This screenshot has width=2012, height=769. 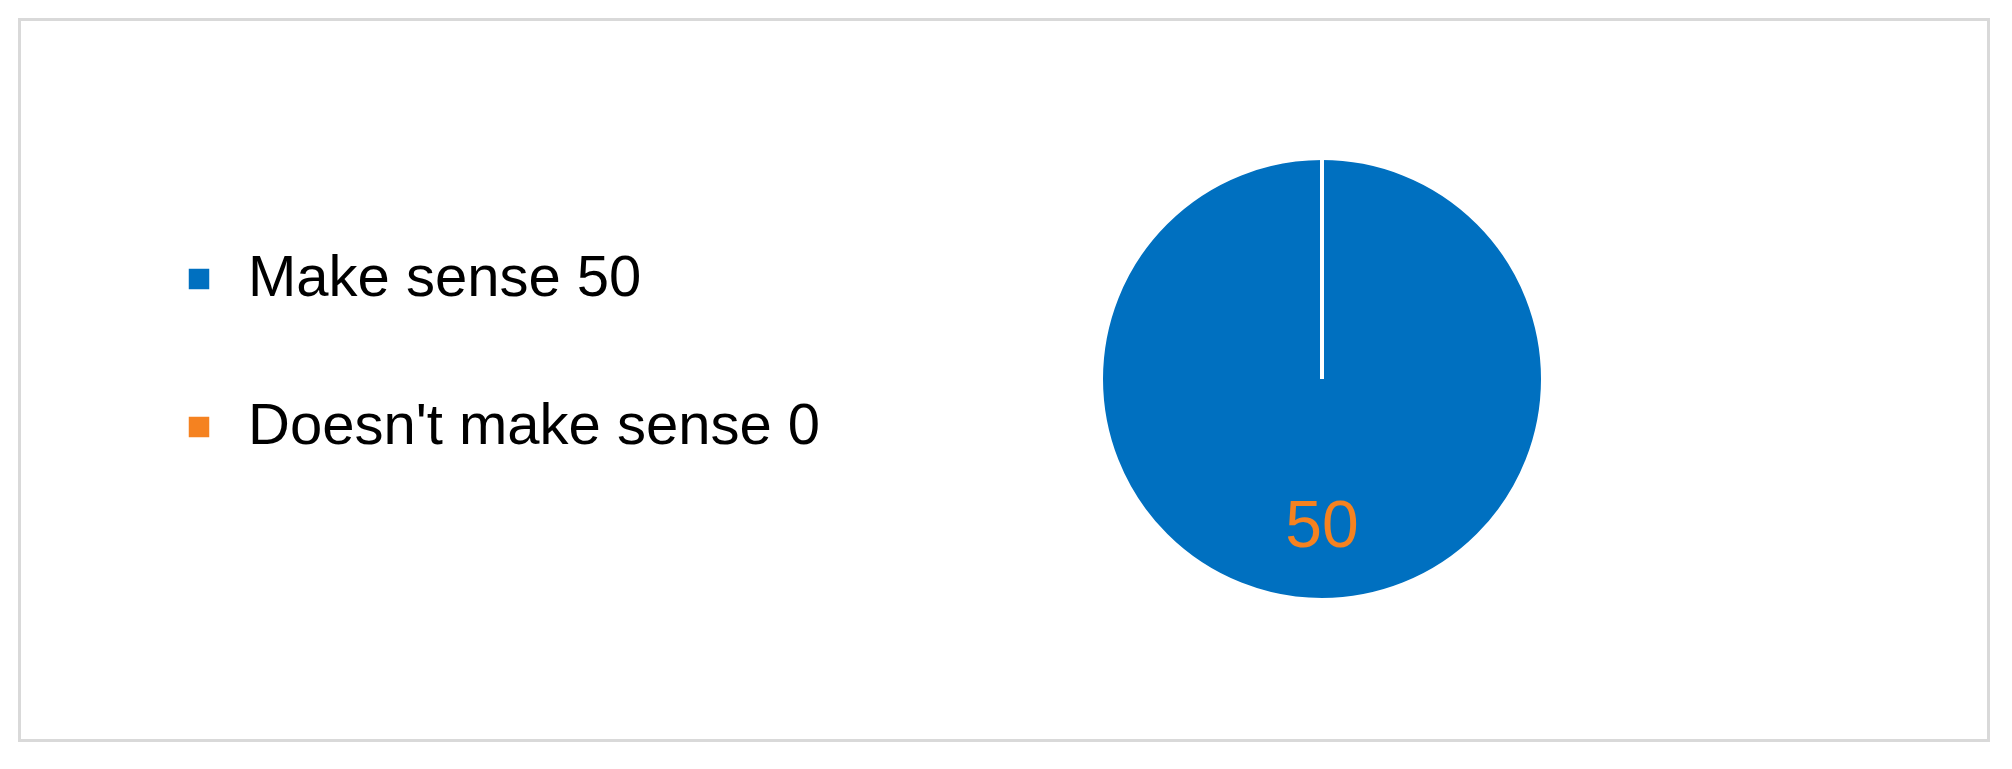 I want to click on data-label: 50, so click(x=1322, y=524).